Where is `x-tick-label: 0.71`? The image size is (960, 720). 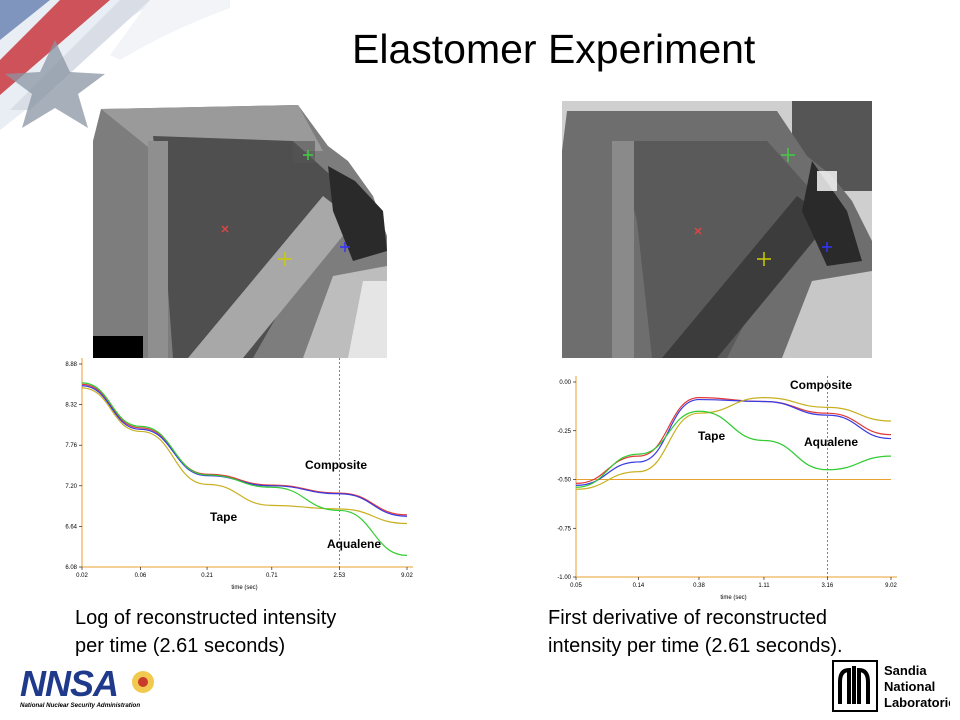
x-tick-label: 0.71 is located at coordinates (272, 576).